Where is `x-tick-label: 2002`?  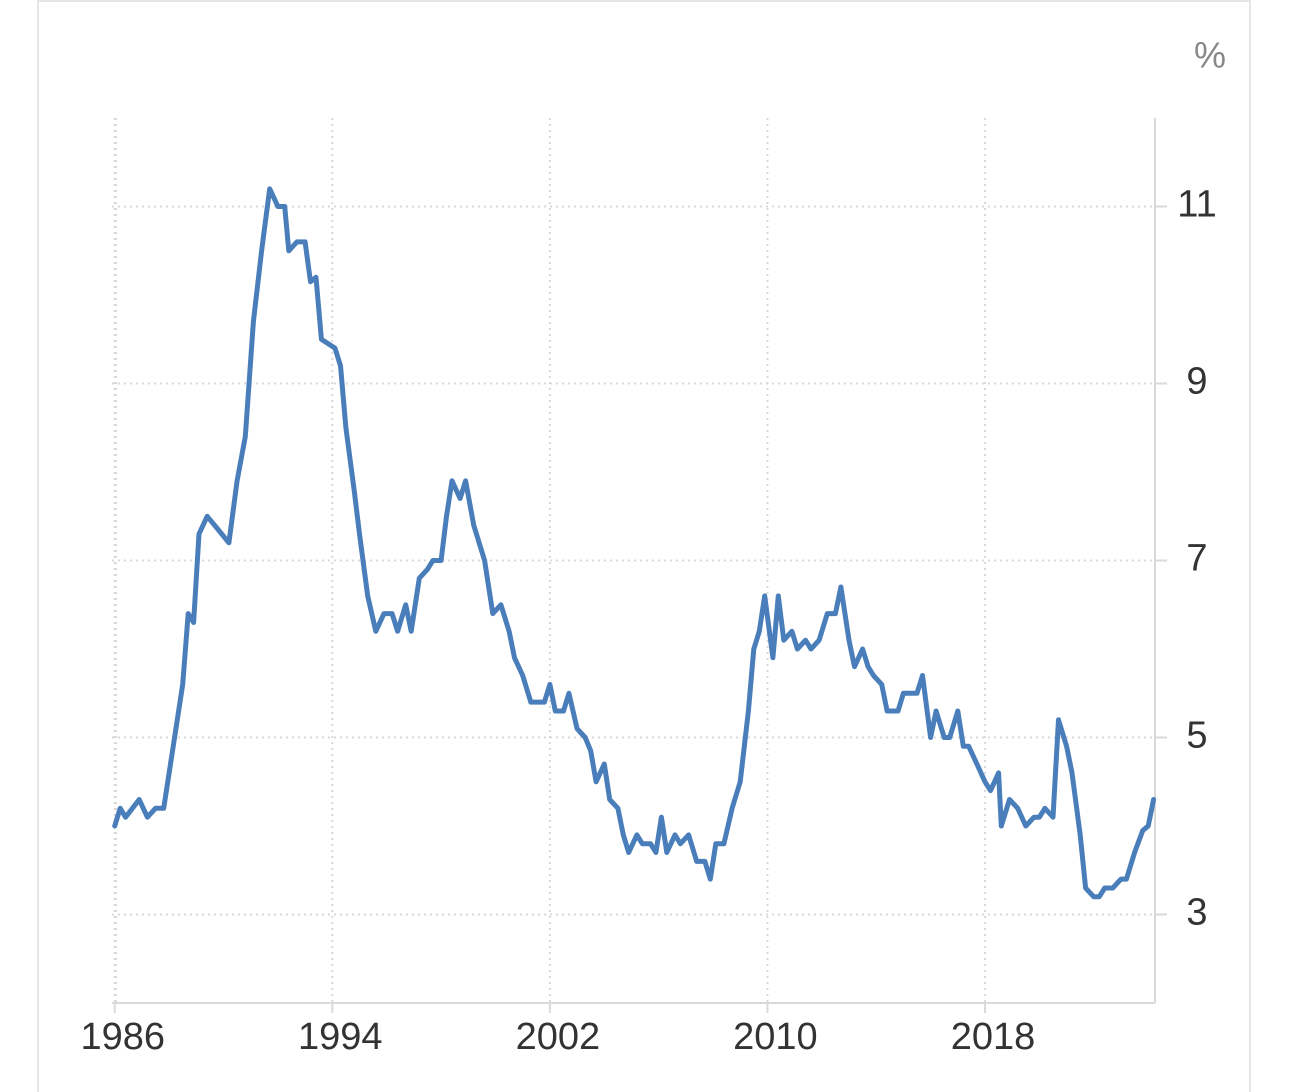 x-tick-label: 2002 is located at coordinates (558, 1037).